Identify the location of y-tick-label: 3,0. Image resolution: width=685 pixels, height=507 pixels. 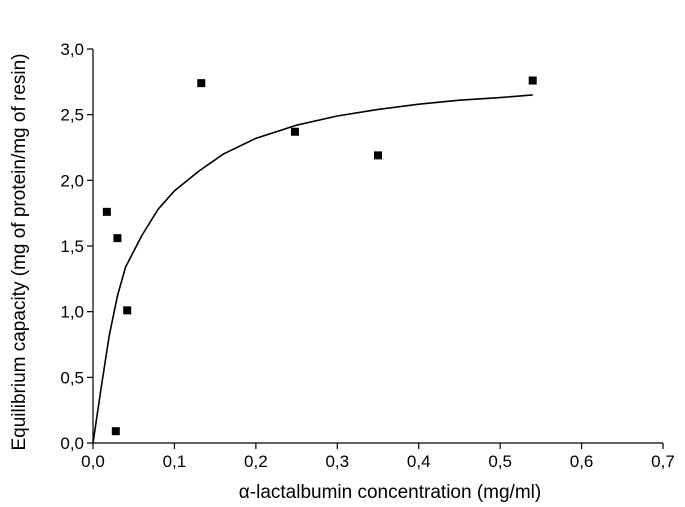
(72, 49).